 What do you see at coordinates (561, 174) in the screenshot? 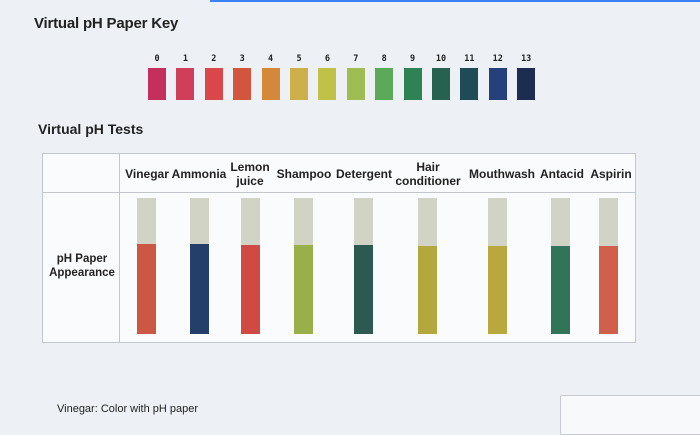
I see `column-header-antacid: Antacid` at bounding box center [561, 174].